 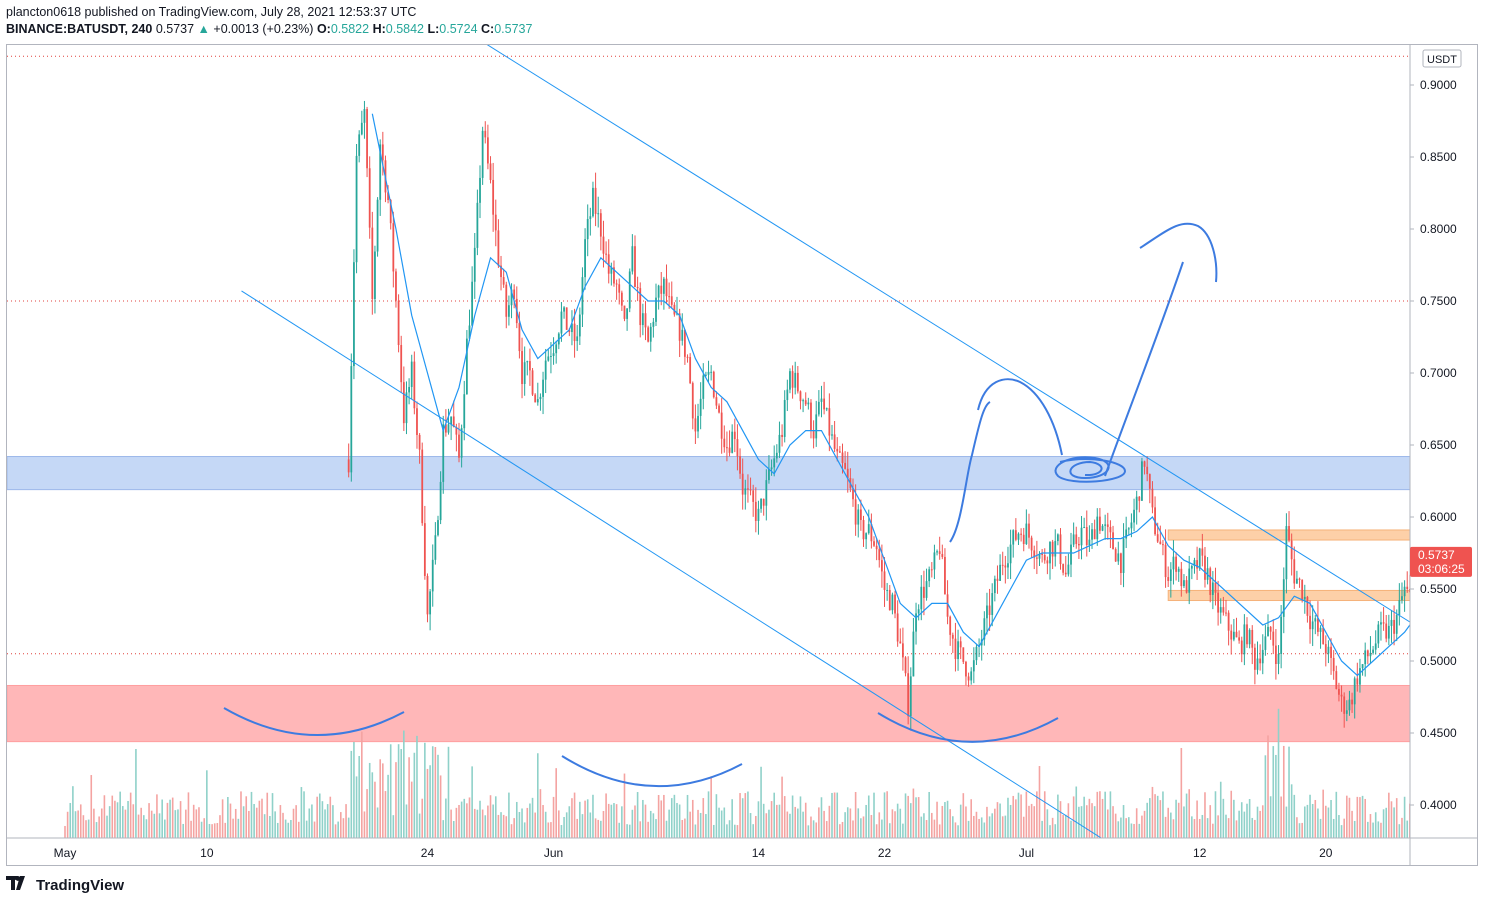 What do you see at coordinates (79, 29) in the screenshot?
I see `symbol-label: BINANCE:BATUSDT, 240` at bounding box center [79, 29].